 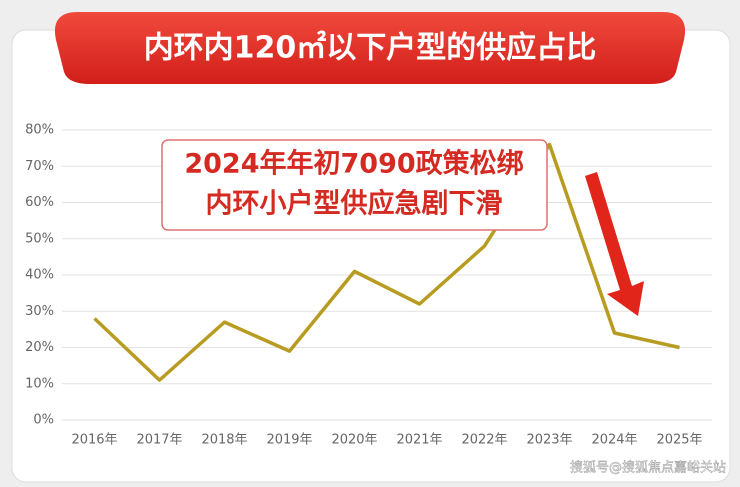 What do you see at coordinates (354, 440) in the screenshot?
I see `x-tick-label: 2020年` at bounding box center [354, 440].